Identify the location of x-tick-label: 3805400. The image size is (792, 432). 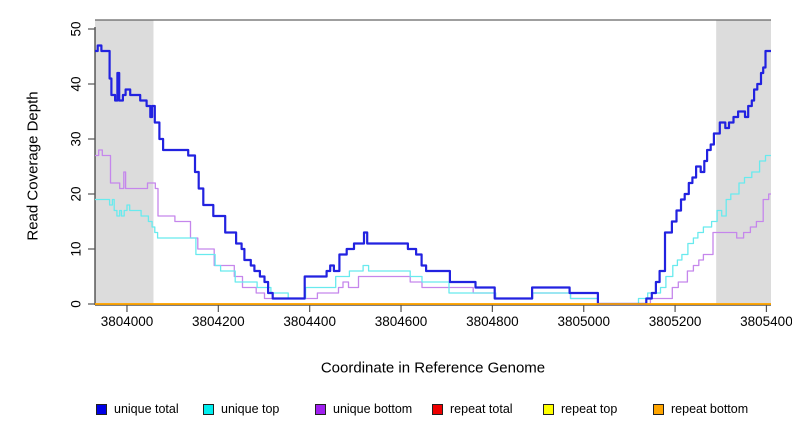
(766, 321).